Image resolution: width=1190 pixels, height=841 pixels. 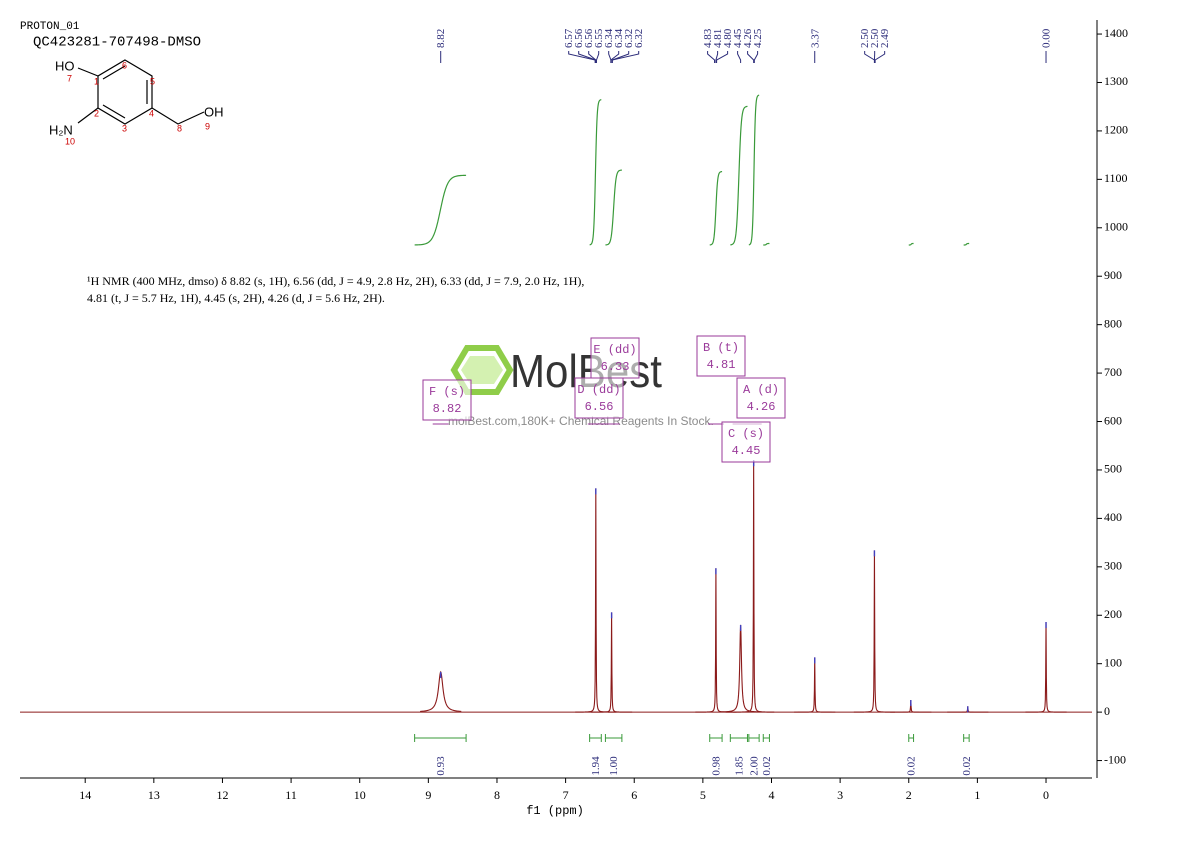 What do you see at coordinates (1116, 130) in the screenshot?
I see `y-tick-label: 1200` at bounding box center [1116, 130].